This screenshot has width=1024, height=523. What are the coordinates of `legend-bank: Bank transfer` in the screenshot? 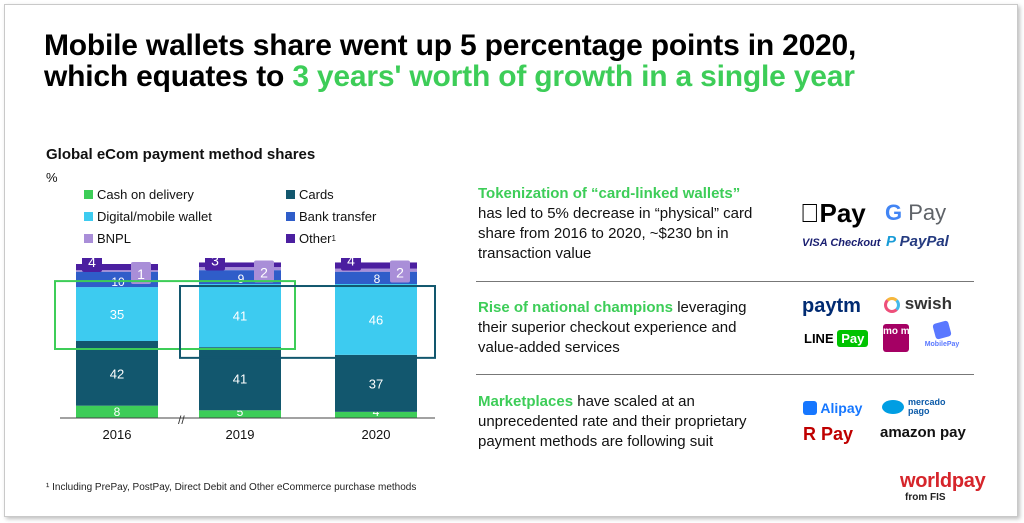 It's located at (331, 216).